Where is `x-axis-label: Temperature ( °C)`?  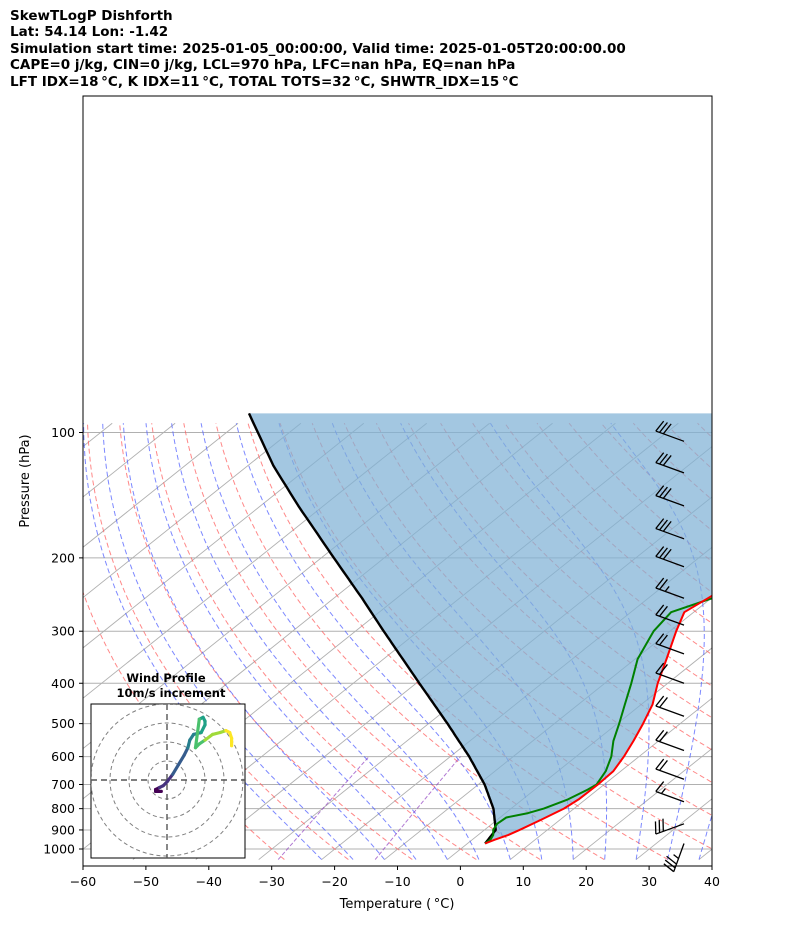
x-axis-label: Temperature ( °C) is located at coordinates (397, 904).